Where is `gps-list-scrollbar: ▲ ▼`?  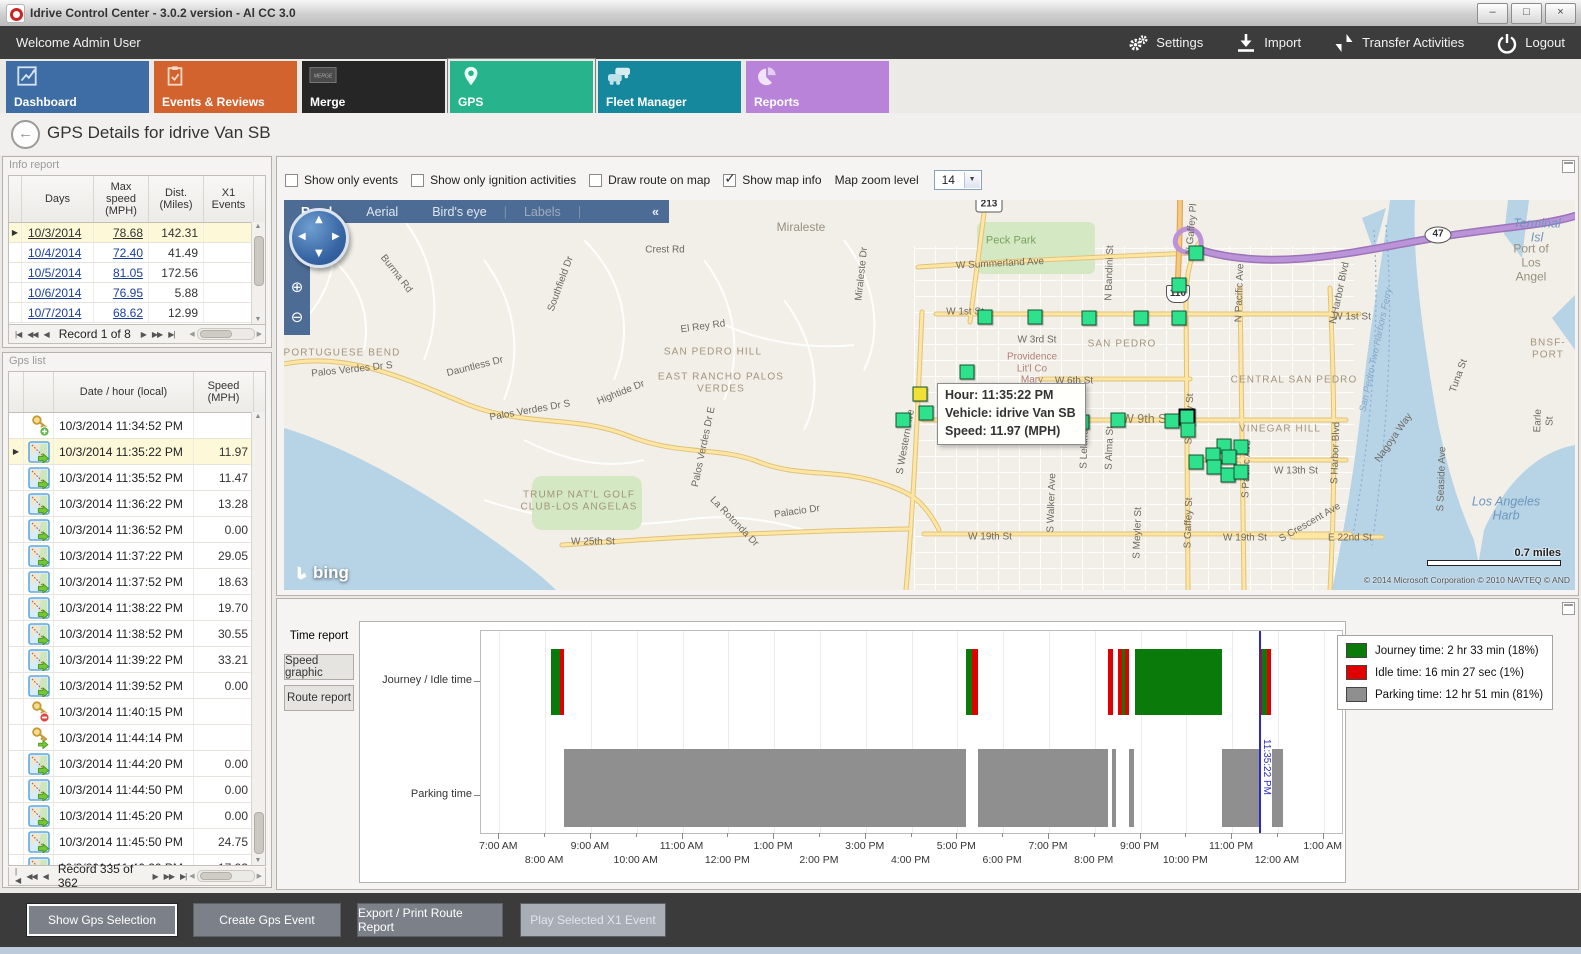 gps-list-scrollbar: ▲ ▼ is located at coordinates (258, 638).